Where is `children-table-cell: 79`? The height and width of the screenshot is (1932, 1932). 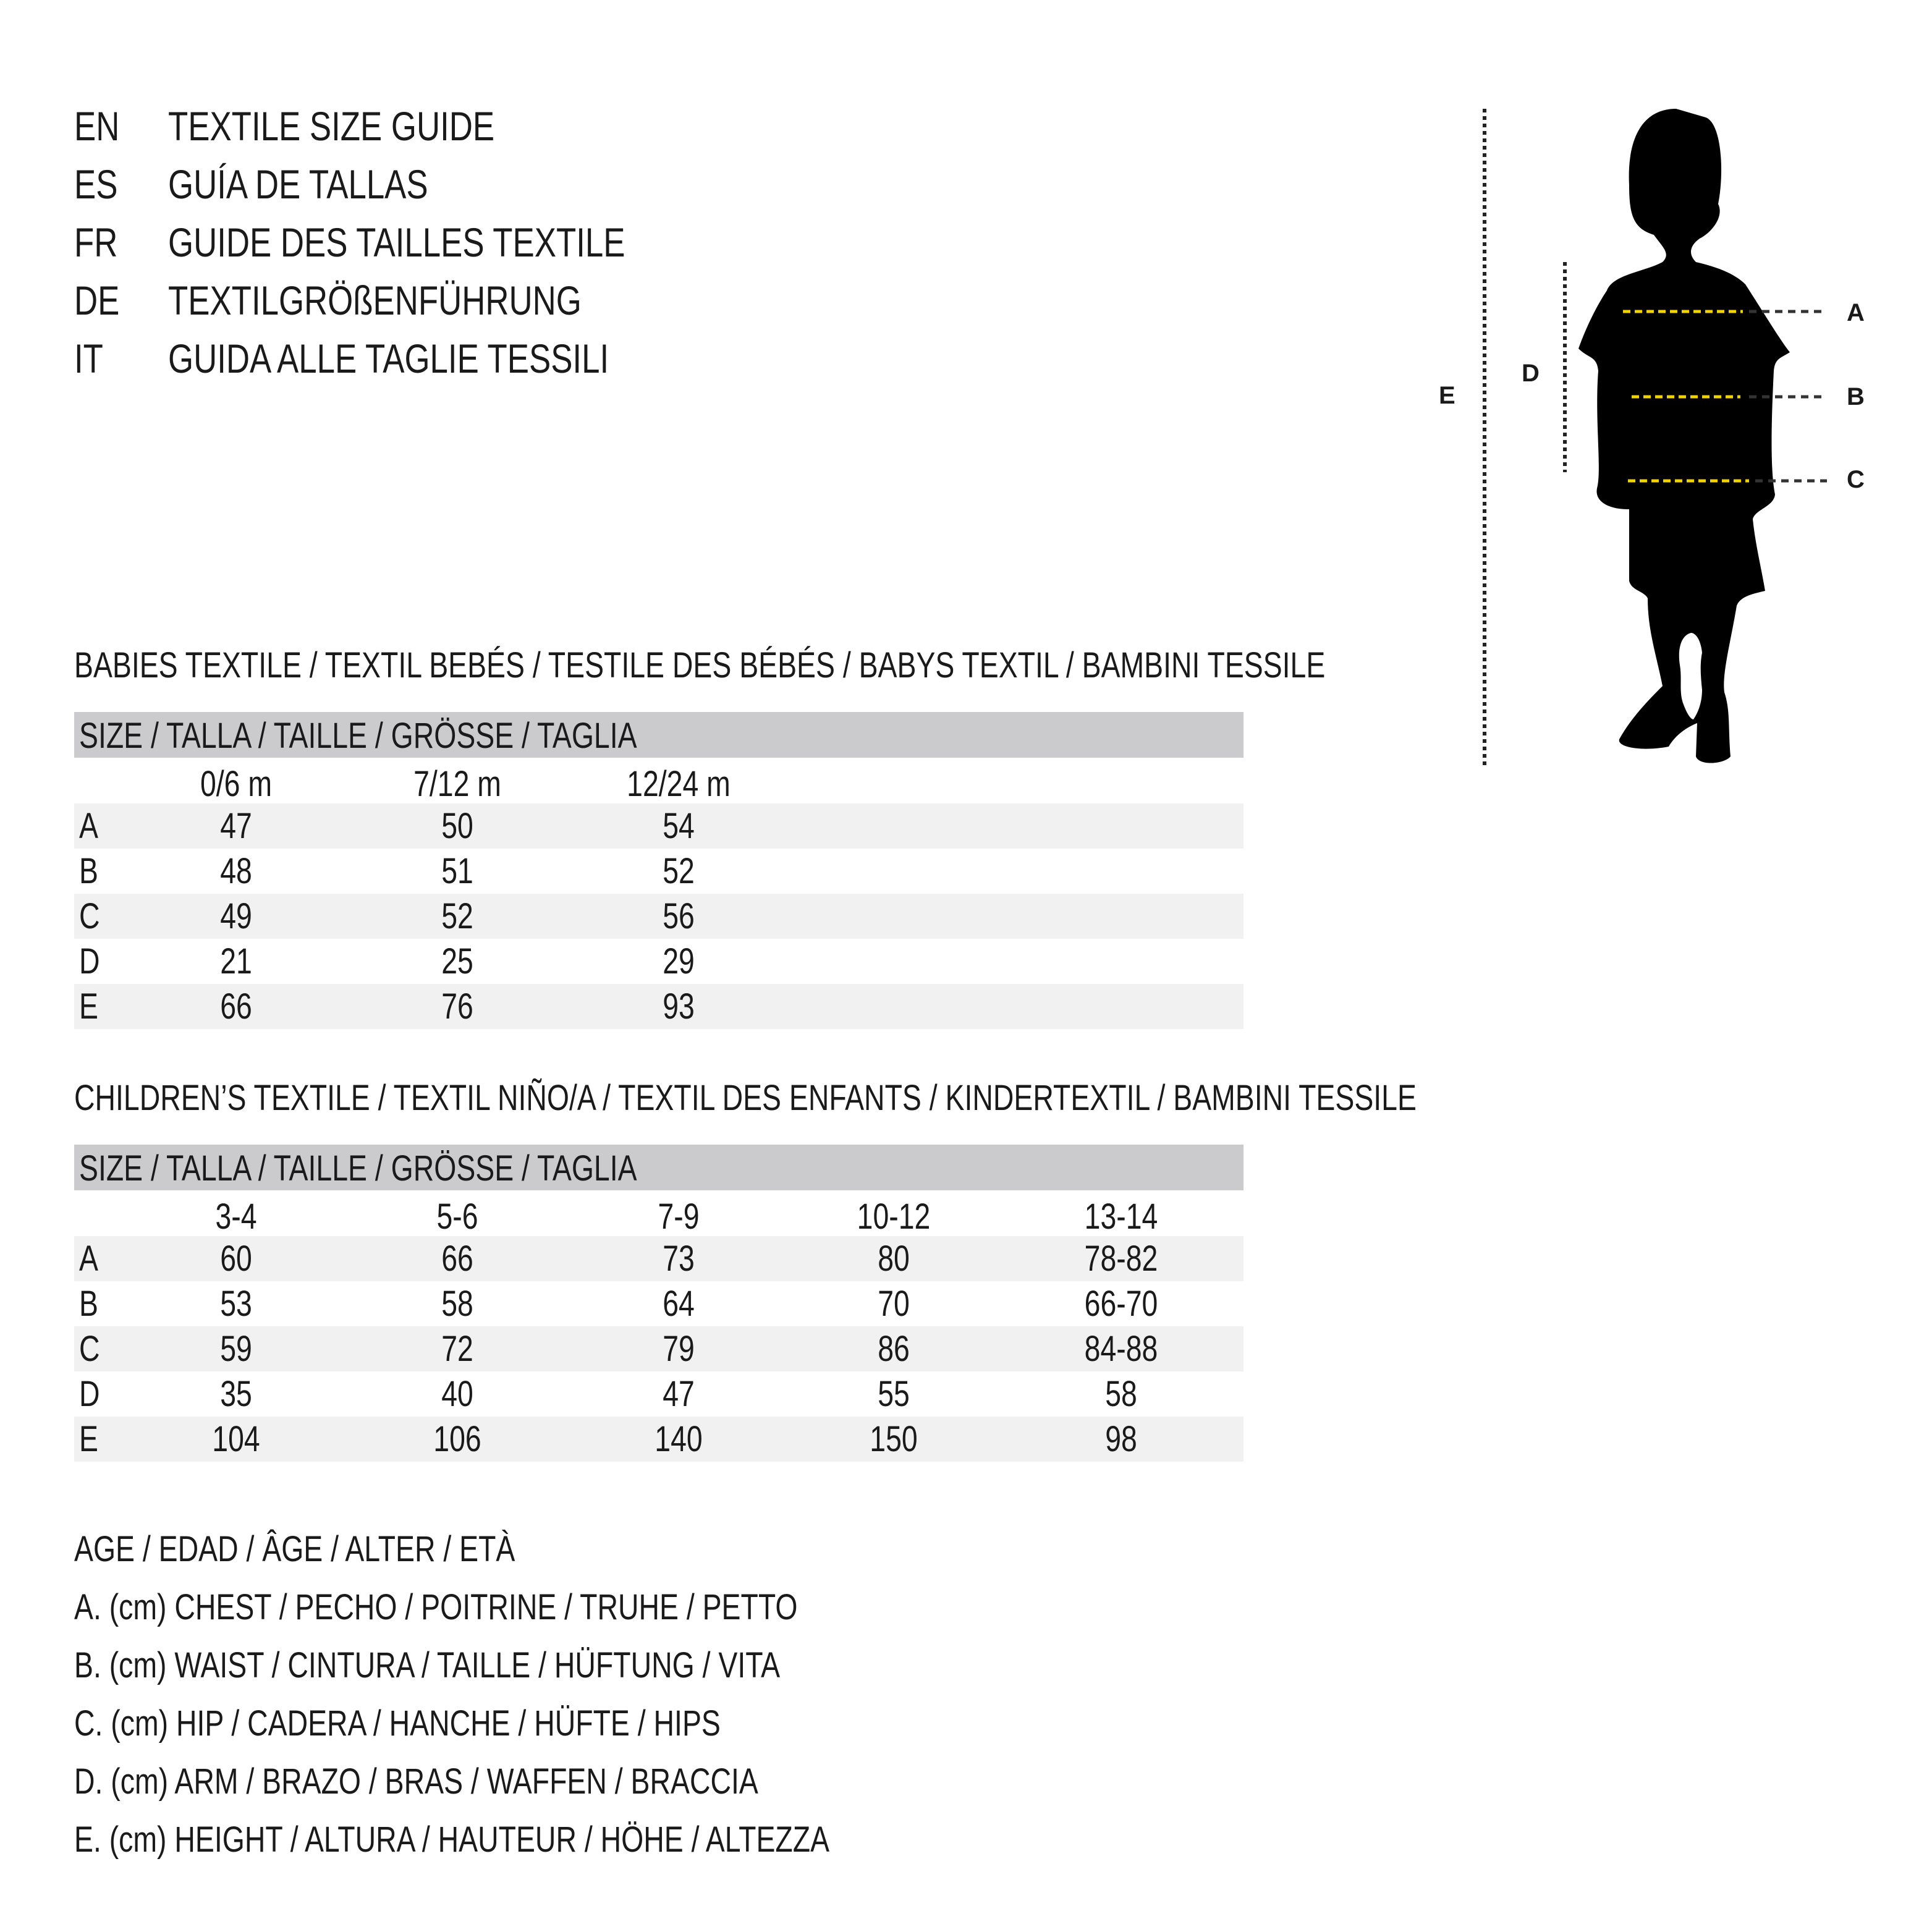 children-table-cell: 79 is located at coordinates (679, 1349).